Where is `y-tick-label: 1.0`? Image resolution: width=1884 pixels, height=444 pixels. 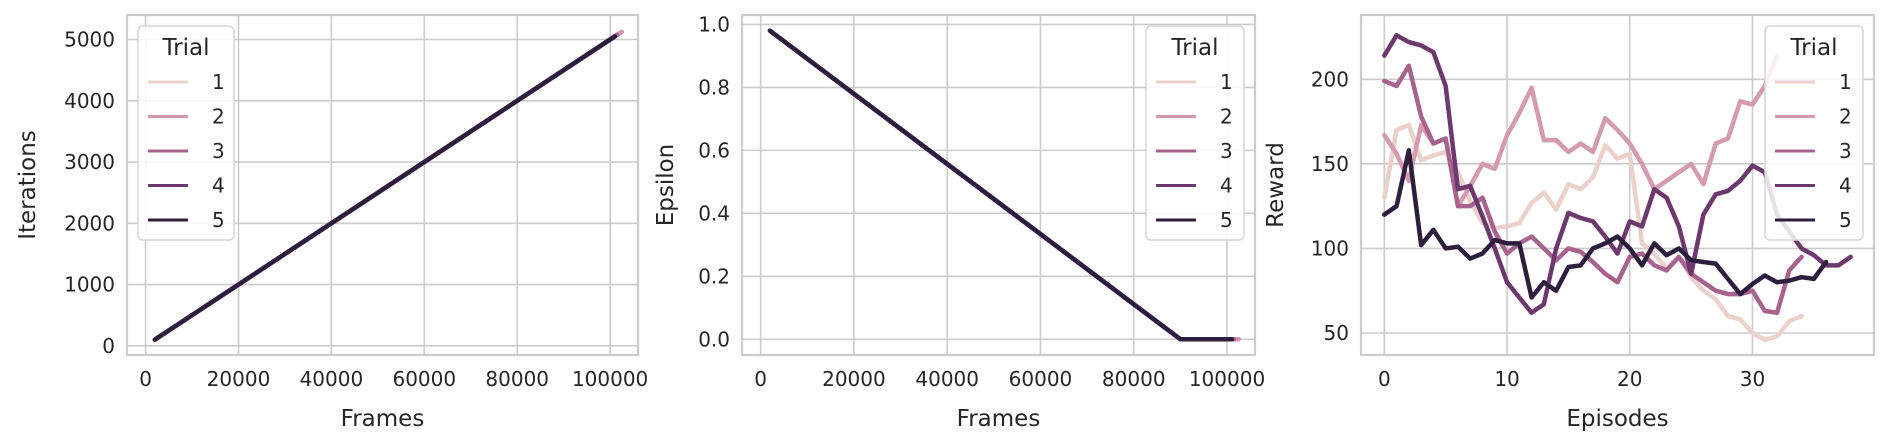 y-tick-label: 1.0 is located at coordinates (714, 24).